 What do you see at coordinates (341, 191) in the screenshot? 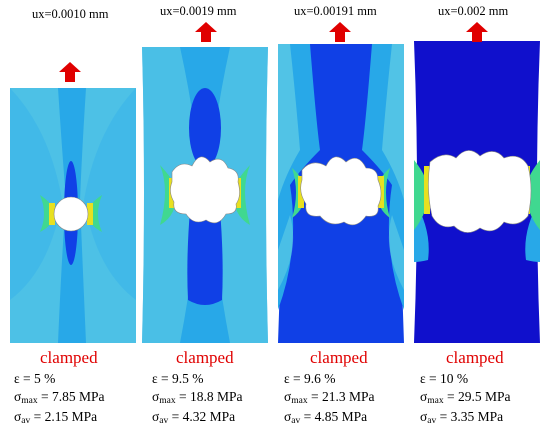
I see `plate-3-crack` at bounding box center [341, 191].